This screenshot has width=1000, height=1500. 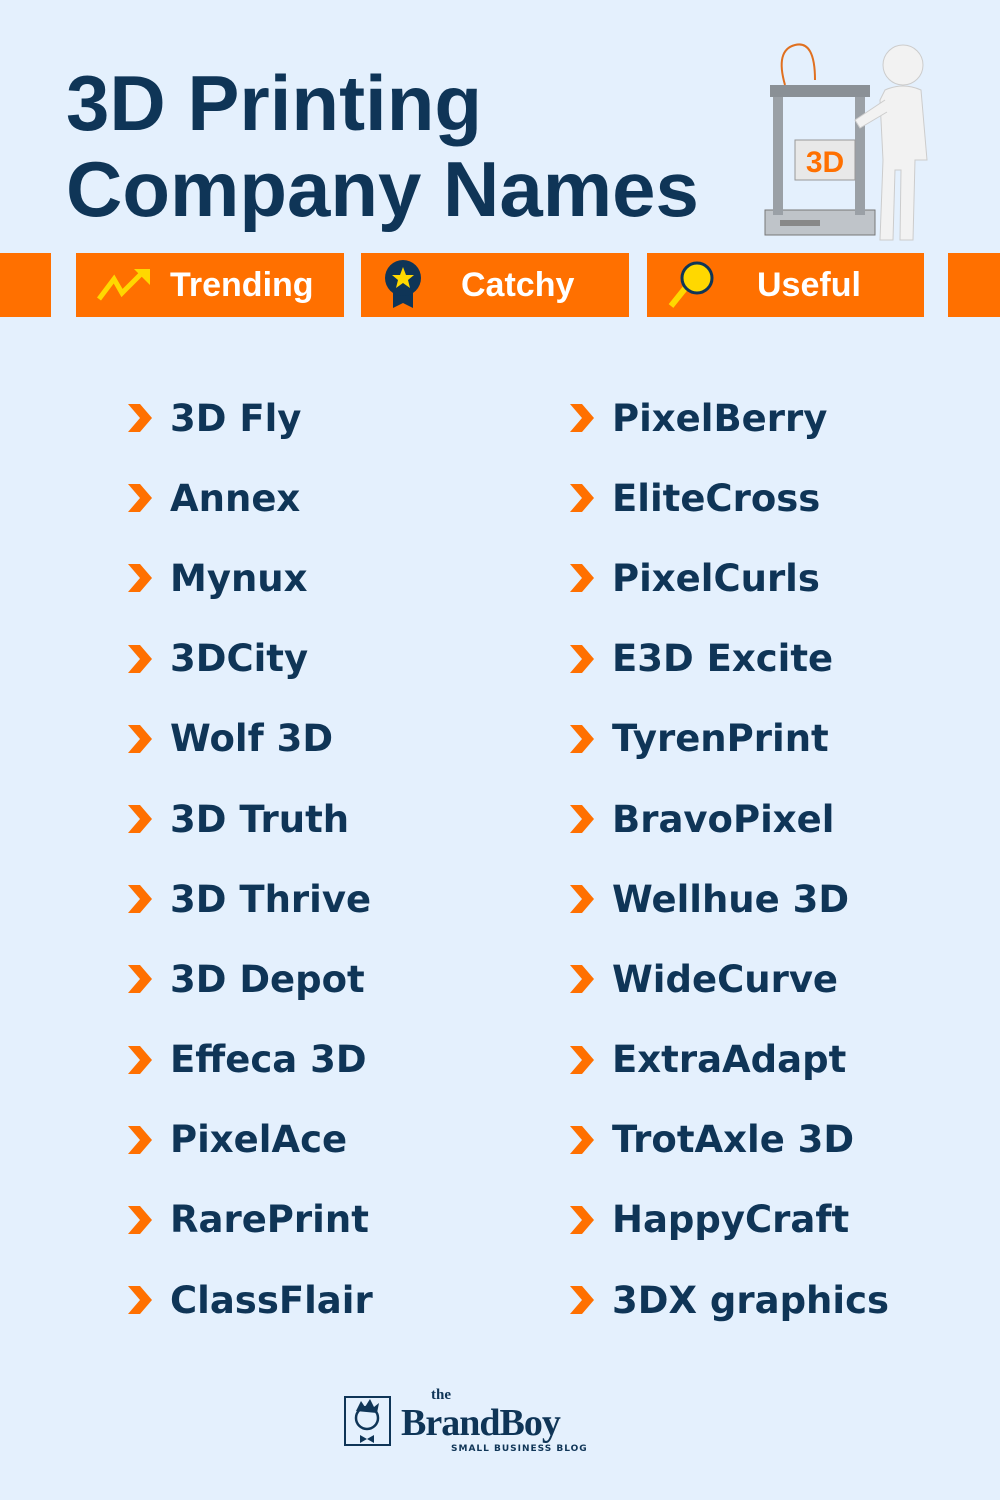 I want to click on company-name: Wolf 3D, so click(x=252, y=739).